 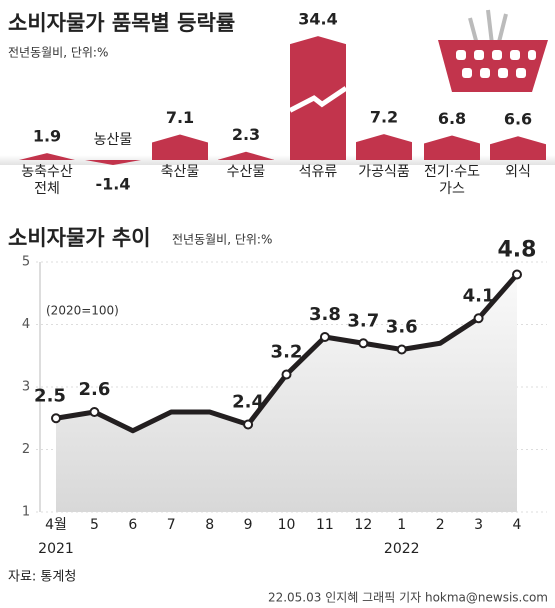 What do you see at coordinates (287, 525) in the screenshot?
I see `x-tick-label: 10` at bounding box center [287, 525].